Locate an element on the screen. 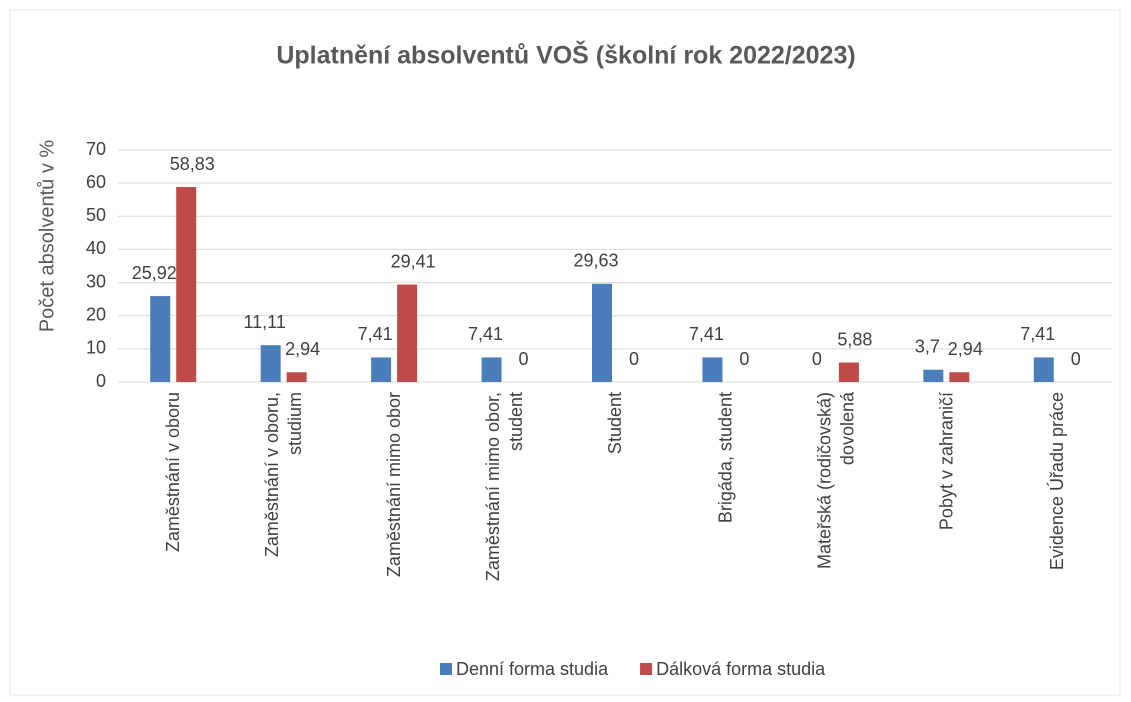  data-label: 25,92 is located at coordinates (154, 273).